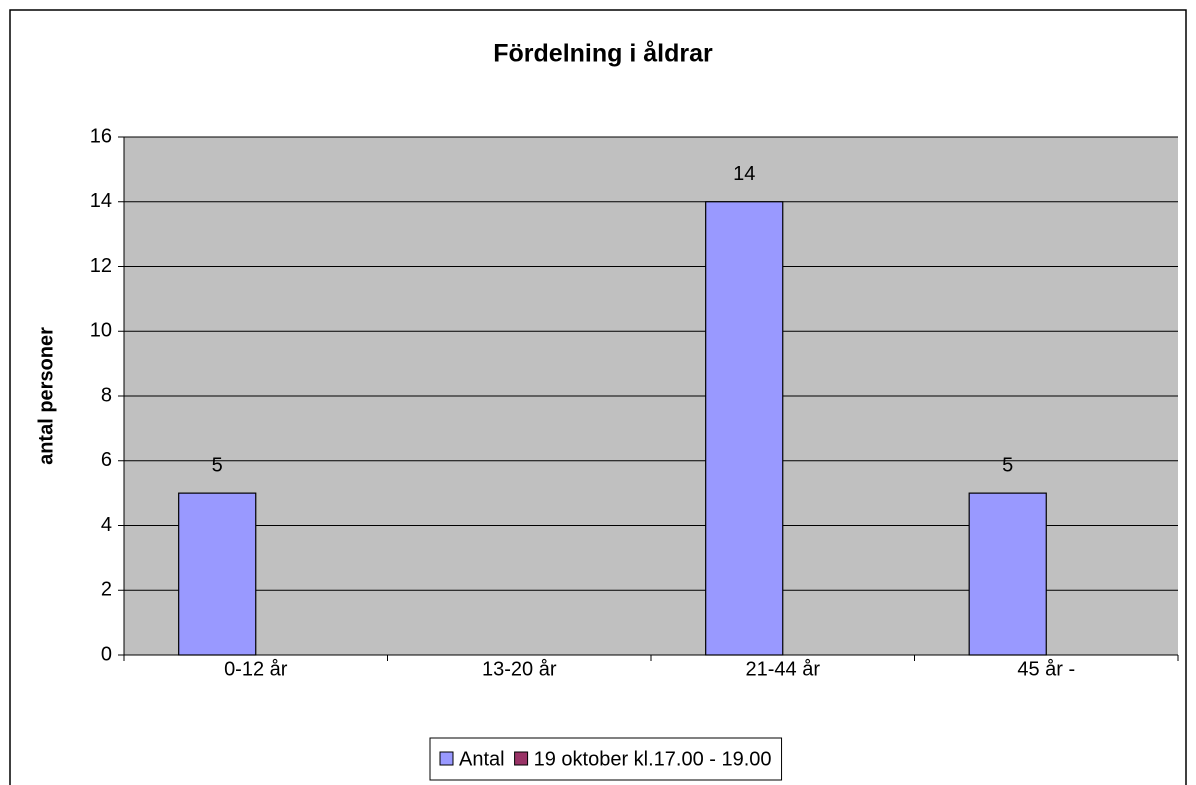 The width and height of the screenshot is (1196, 785). What do you see at coordinates (106, 590) in the screenshot?
I see `y-tick-label: 2` at bounding box center [106, 590].